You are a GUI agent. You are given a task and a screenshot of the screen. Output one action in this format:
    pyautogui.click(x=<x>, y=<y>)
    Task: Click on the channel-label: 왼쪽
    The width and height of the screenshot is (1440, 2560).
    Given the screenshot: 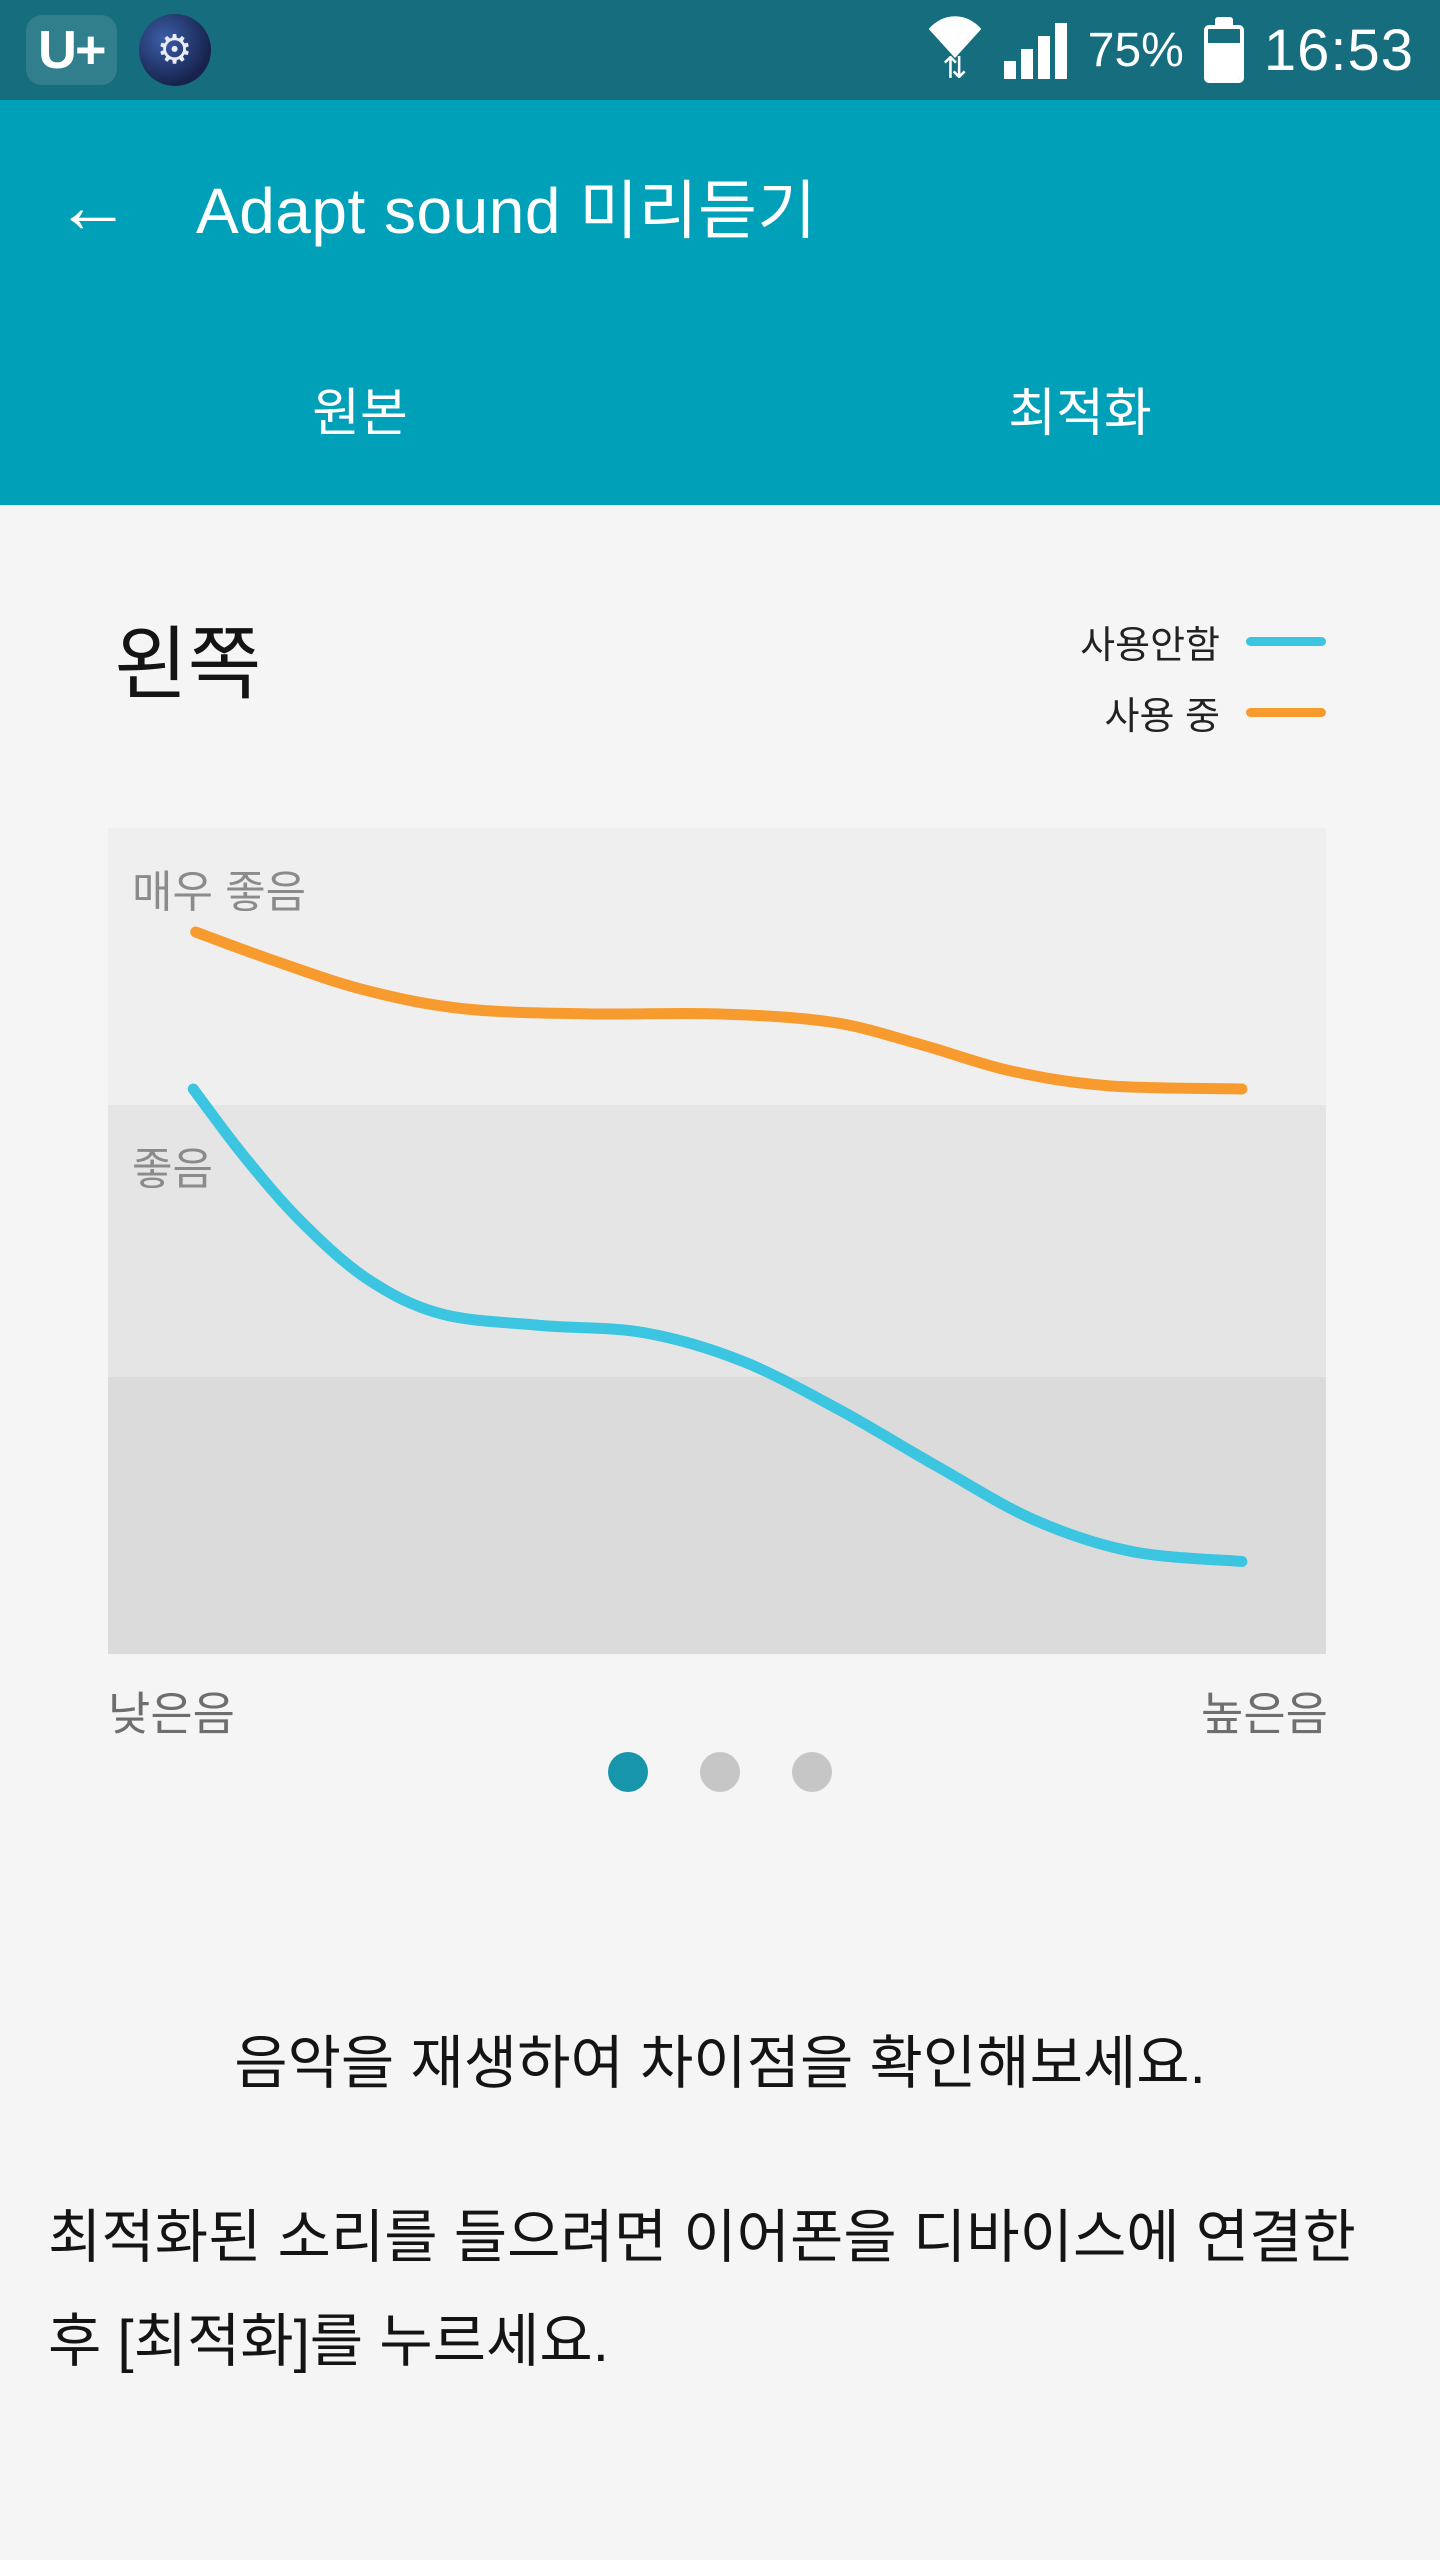 What is the action you would take?
    pyautogui.click(x=188, y=664)
    